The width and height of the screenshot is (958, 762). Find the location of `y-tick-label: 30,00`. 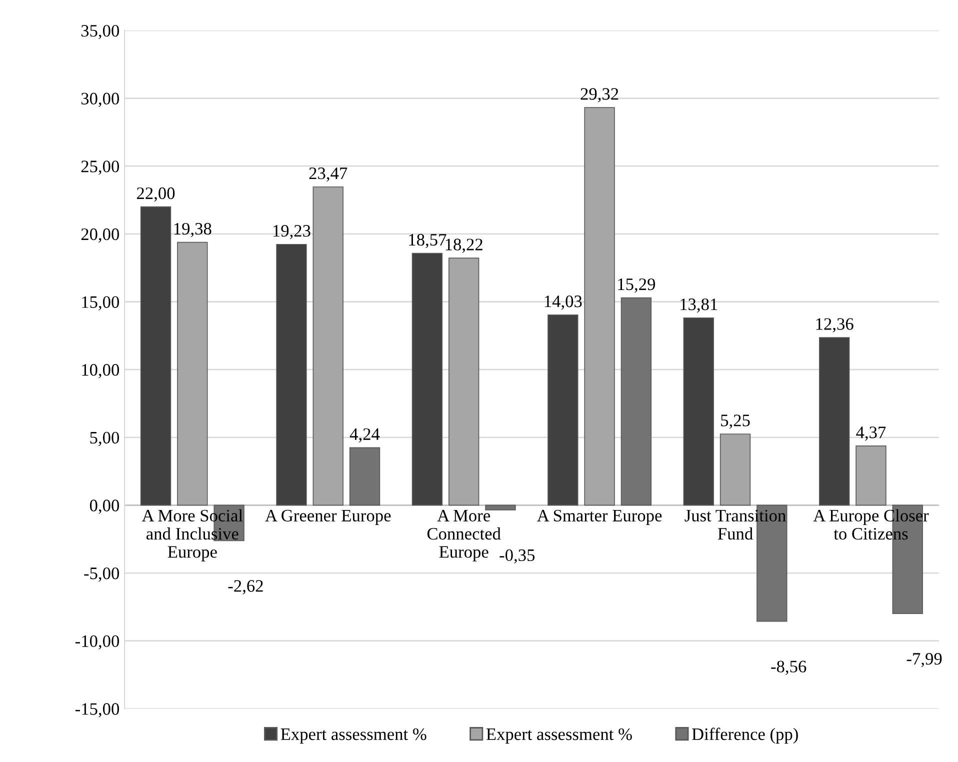

y-tick-label: 30,00 is located at coordinates (100, 99).